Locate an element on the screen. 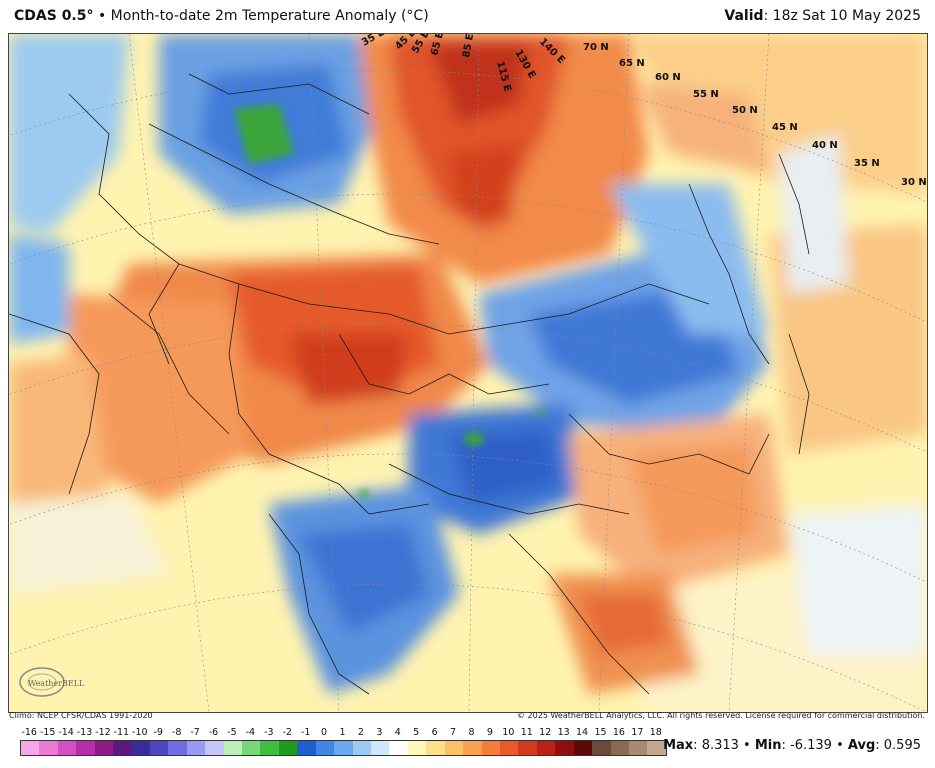  valid-time: Valid: 18z Sat 10 May 2025 is located at coordinates (822, 16).